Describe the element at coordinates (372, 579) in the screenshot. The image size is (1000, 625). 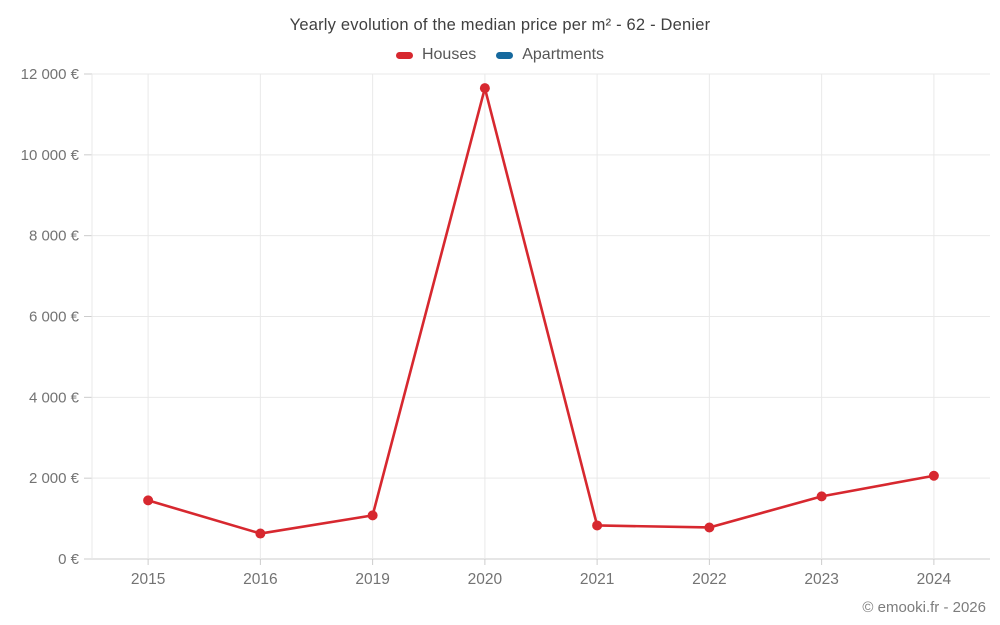
I see `x-tick-label: 2019` at that location.